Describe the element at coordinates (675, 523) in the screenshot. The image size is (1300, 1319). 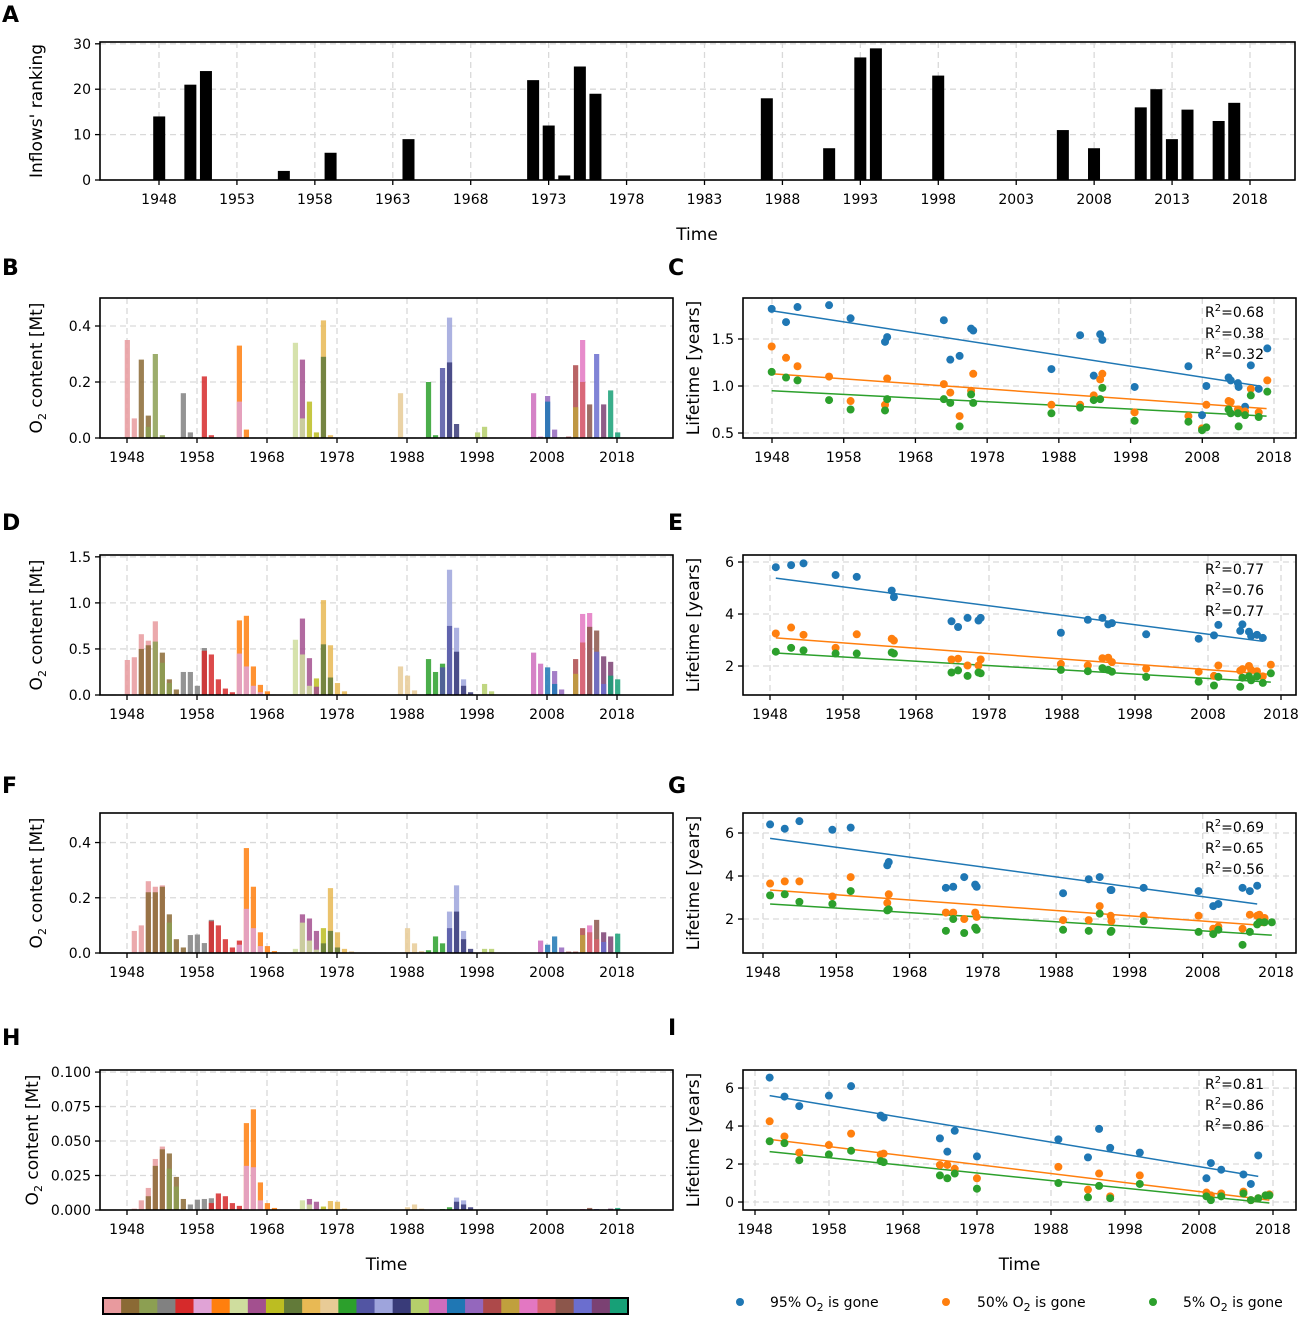
I see `panel-letter: E` at that location.